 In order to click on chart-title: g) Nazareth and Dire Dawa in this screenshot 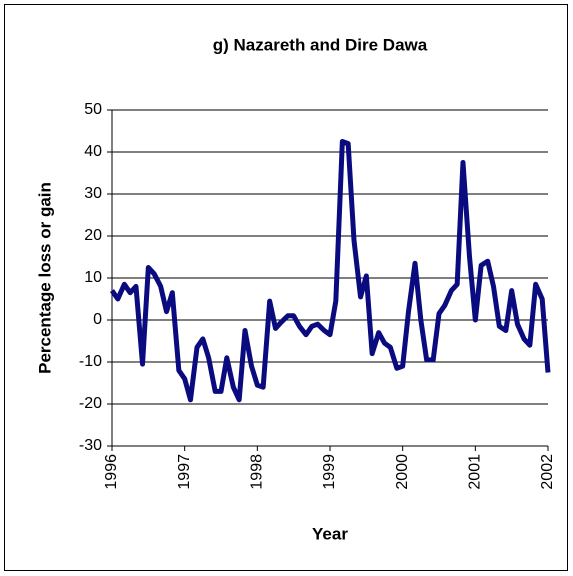, I will do `click(320, 44)`.